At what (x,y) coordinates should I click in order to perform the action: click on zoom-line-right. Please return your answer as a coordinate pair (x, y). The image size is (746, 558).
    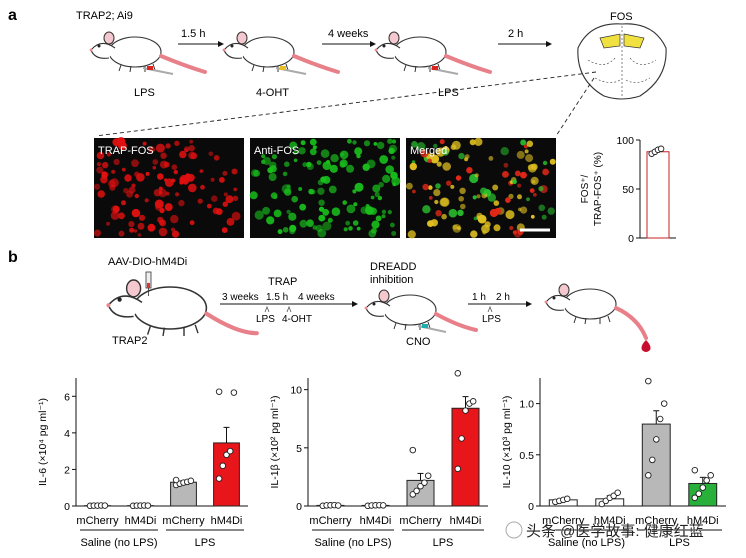
    Looking at the image, I should click on (575, 107).